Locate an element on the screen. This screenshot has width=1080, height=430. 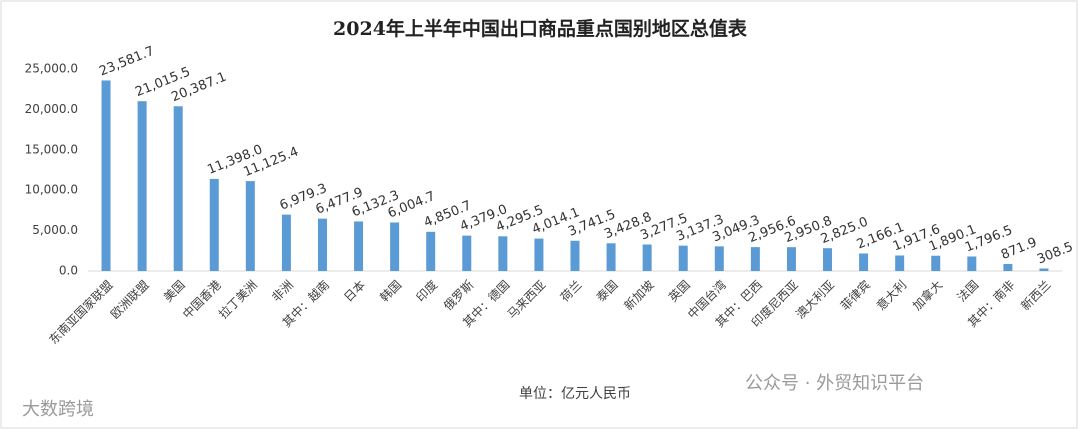
chart-title: 2024年上半年中国出口商品重点国别地区总值表 is located at coordinates (540, 28).